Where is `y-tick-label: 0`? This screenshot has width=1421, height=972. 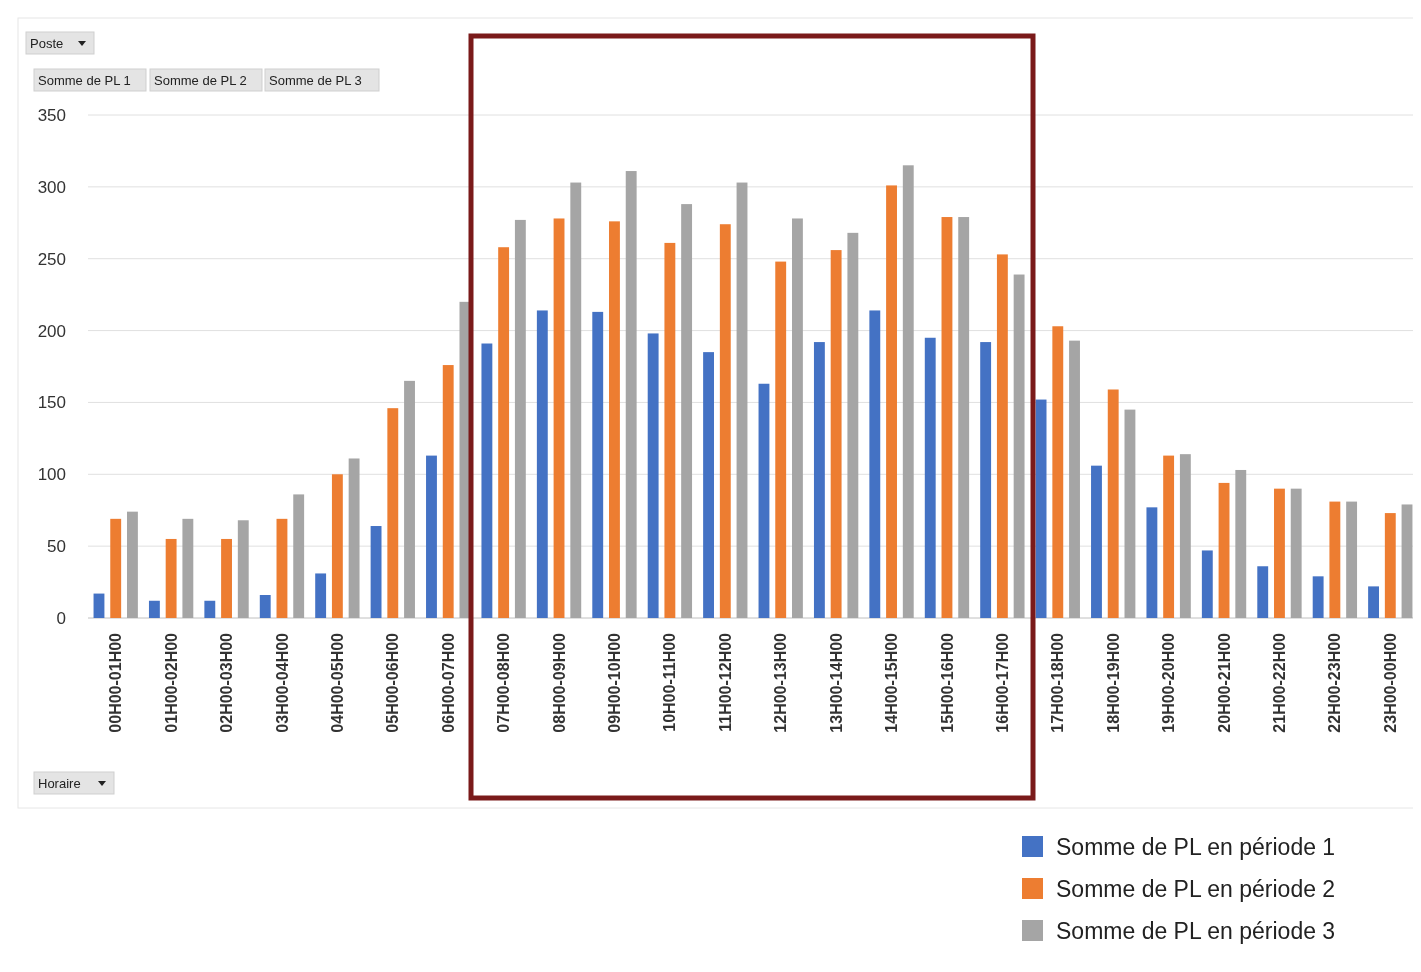
y-tick-label: 0 is located at coordinates (61, 618).